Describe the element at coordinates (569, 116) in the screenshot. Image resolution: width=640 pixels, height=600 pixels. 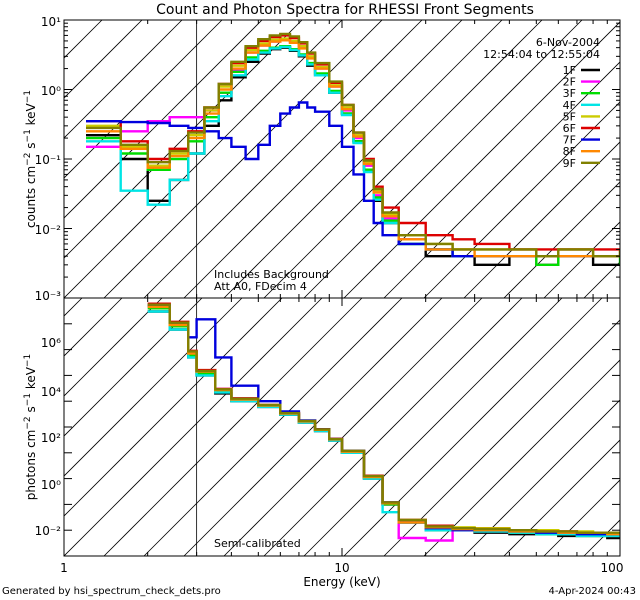
I see `legend-label-5F: 5F` at that location.